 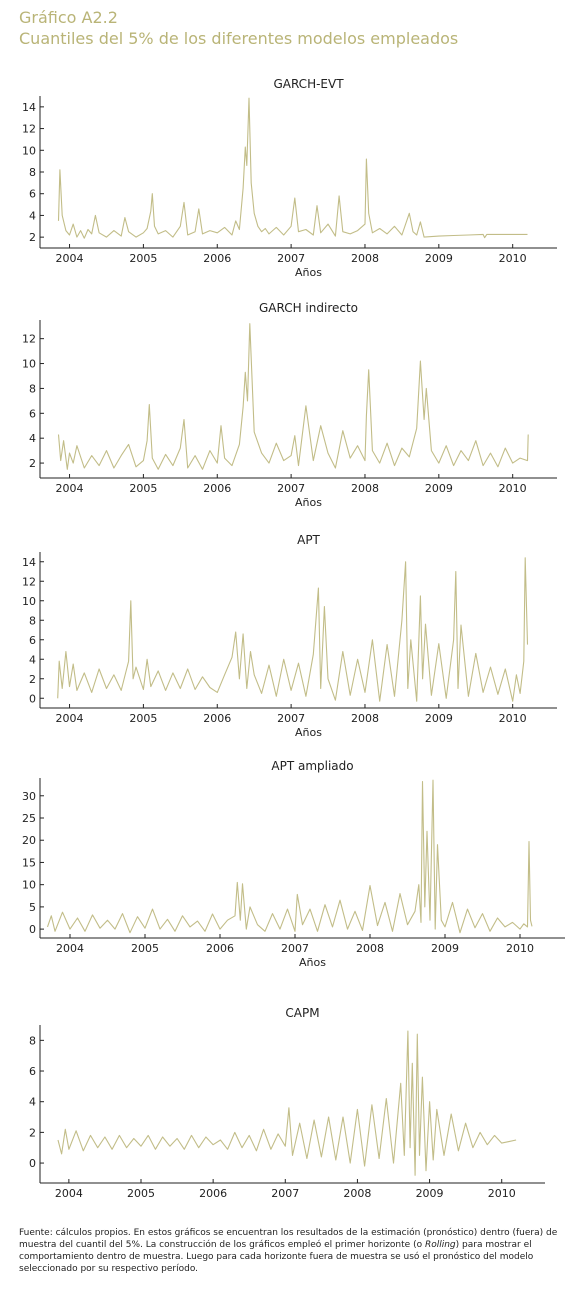 I want to click on figure-label: Gráfico A2.2, so click(x=68, y=17).